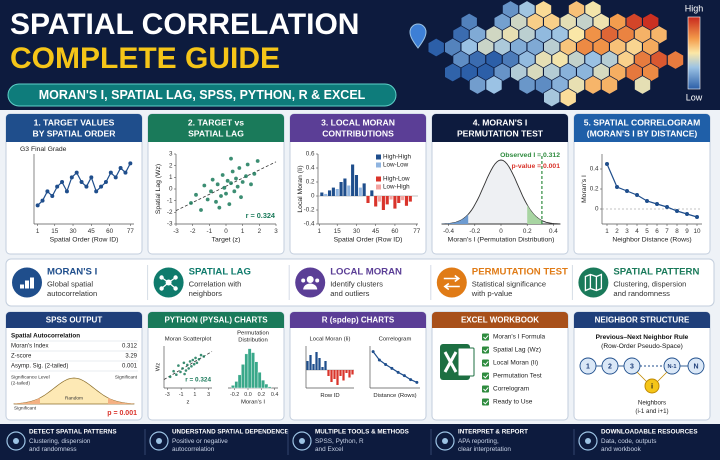 The height and width of the screenshot is (460, 720). What do you see at coordinates (226, 186) in the screenshot?
I see `trend-line` at bounding box center [226, 186].